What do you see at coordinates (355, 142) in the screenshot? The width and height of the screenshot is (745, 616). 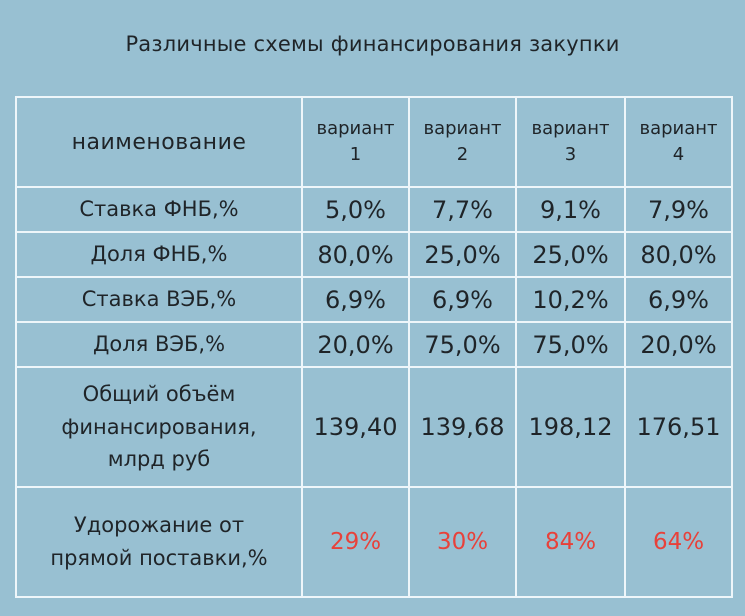 I see `header-variant-1: вариант 1` at bounding box center [355, 142].